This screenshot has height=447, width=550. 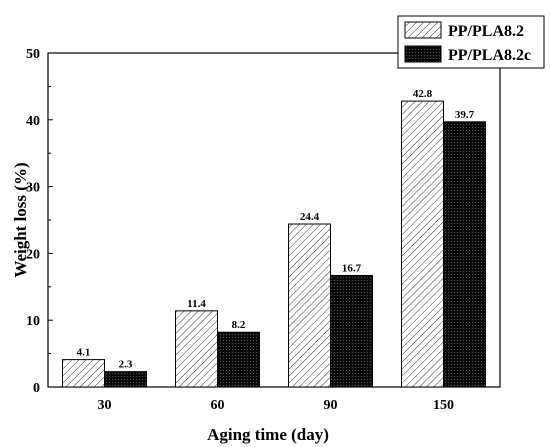 What do you see at coordinates (489, 55) in the screenshot?
I see `legend-label-pp-pla8-2c: PP/PLA8.2c` at bounding box center [489, 55].